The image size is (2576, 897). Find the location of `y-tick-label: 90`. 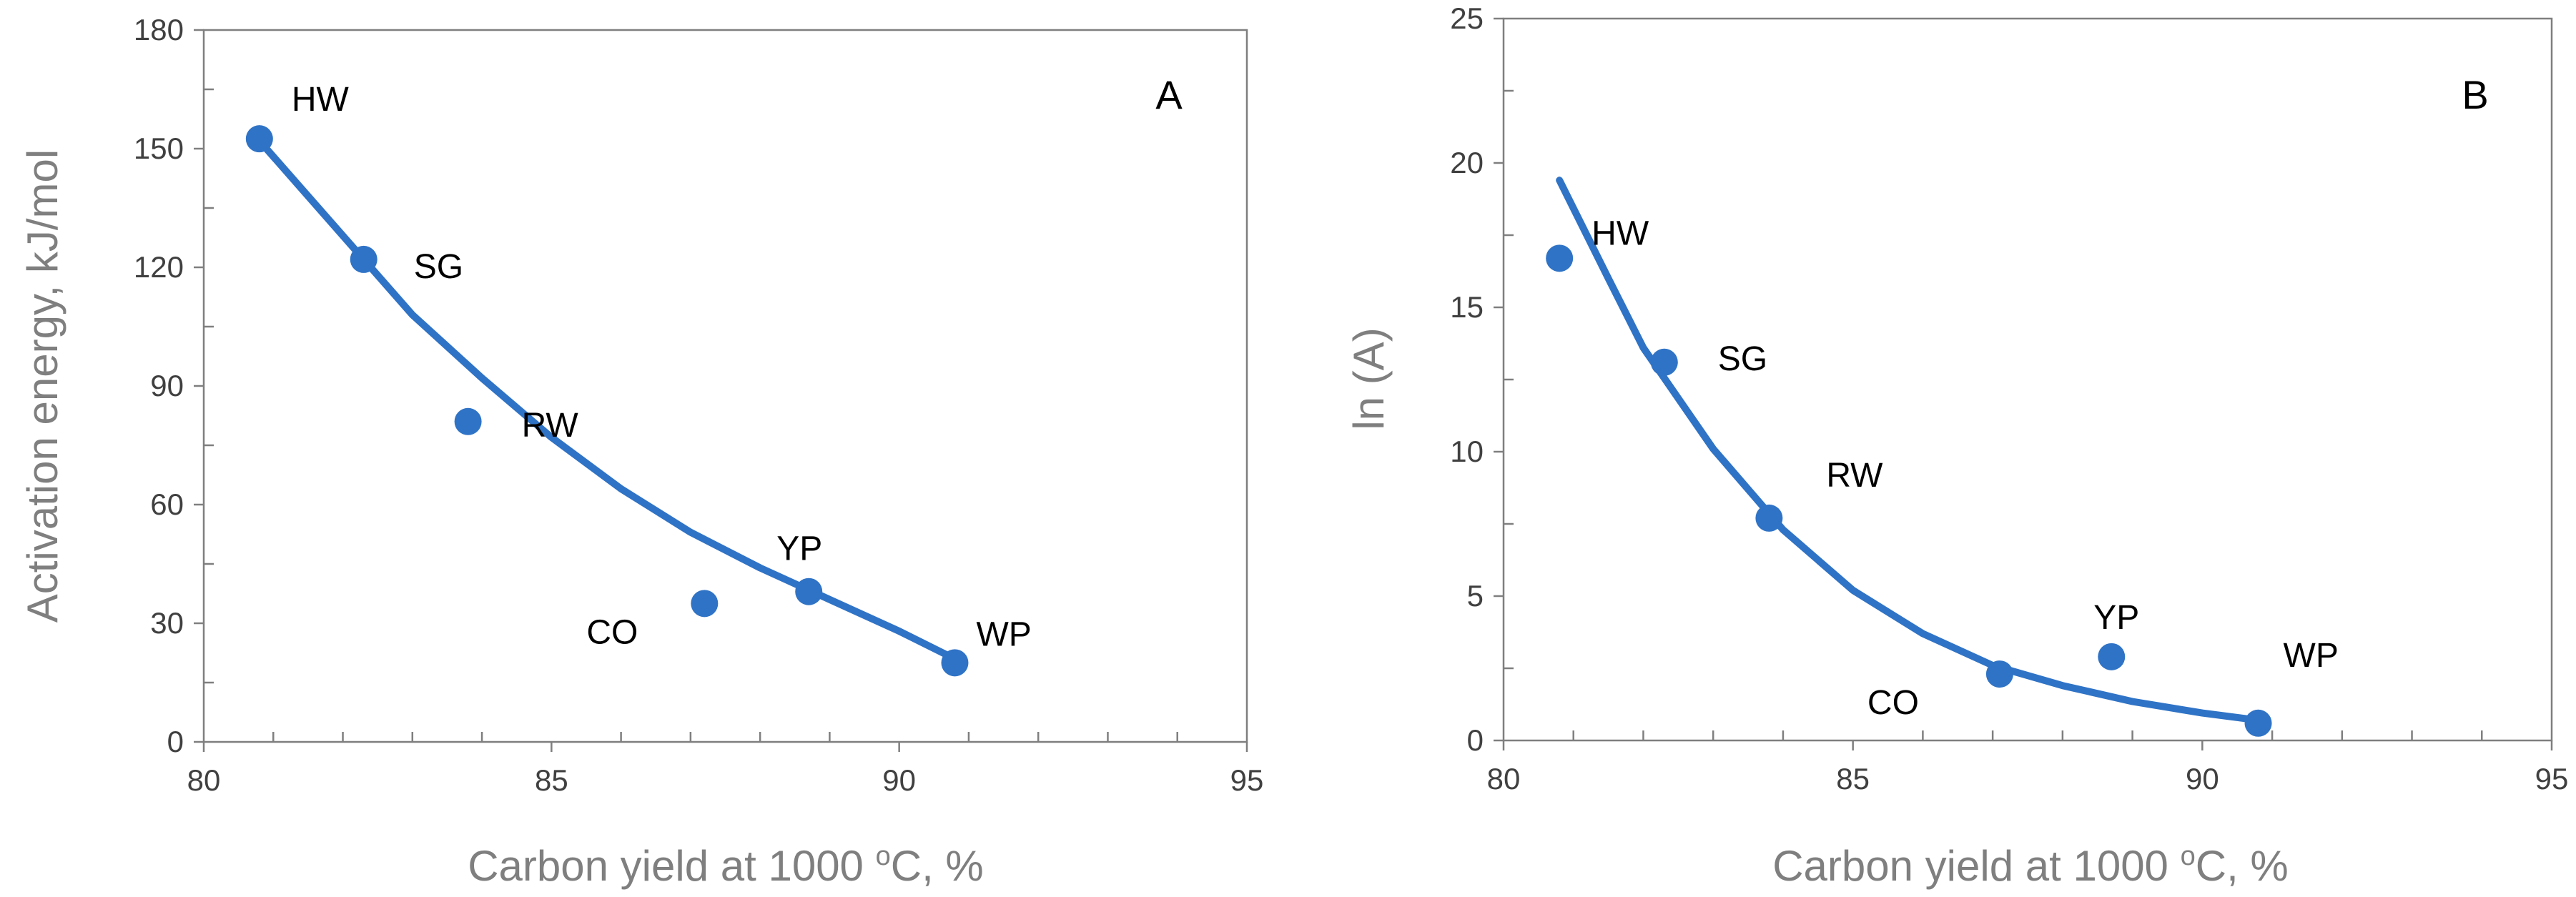

y-tick-label: 90 is located at coordinates (167, 385).